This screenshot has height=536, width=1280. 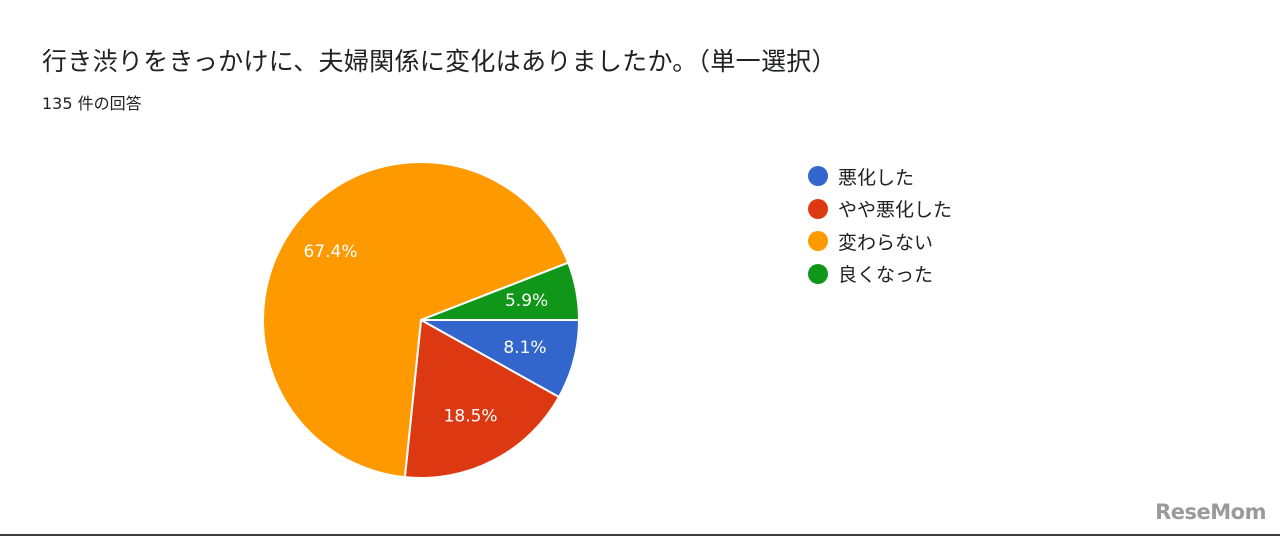 I want to click on legend-item-2: 変わらない, so click(x=880, y=241).